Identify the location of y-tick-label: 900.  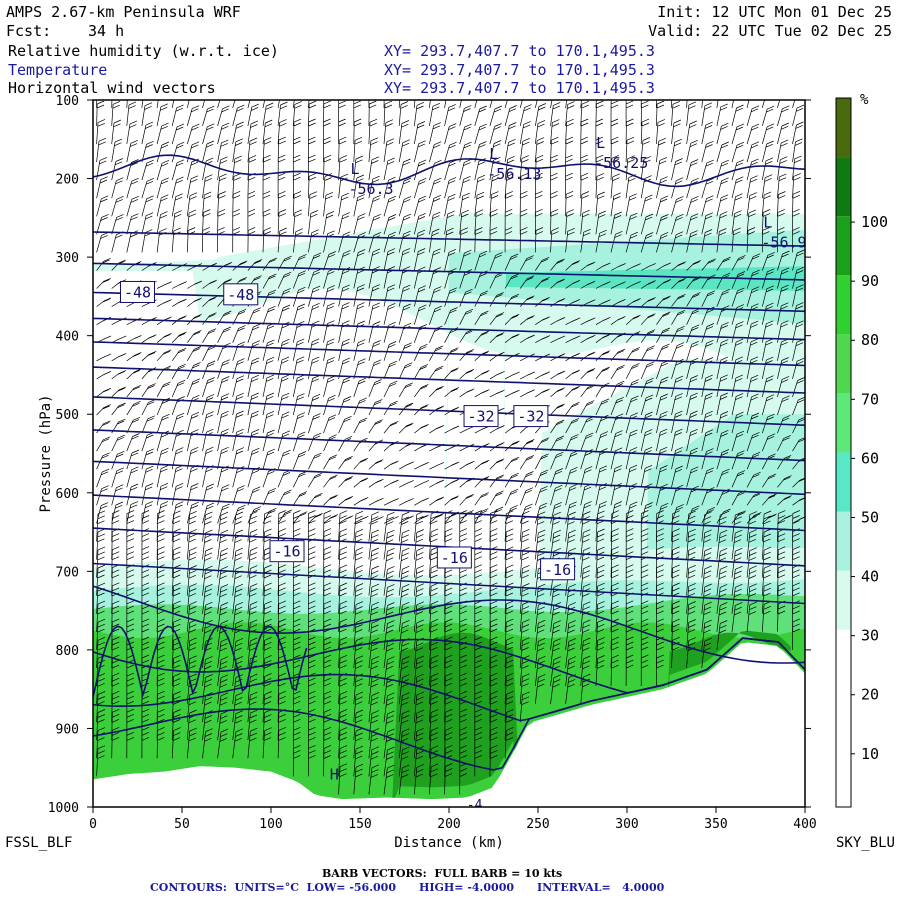
(67, 729).